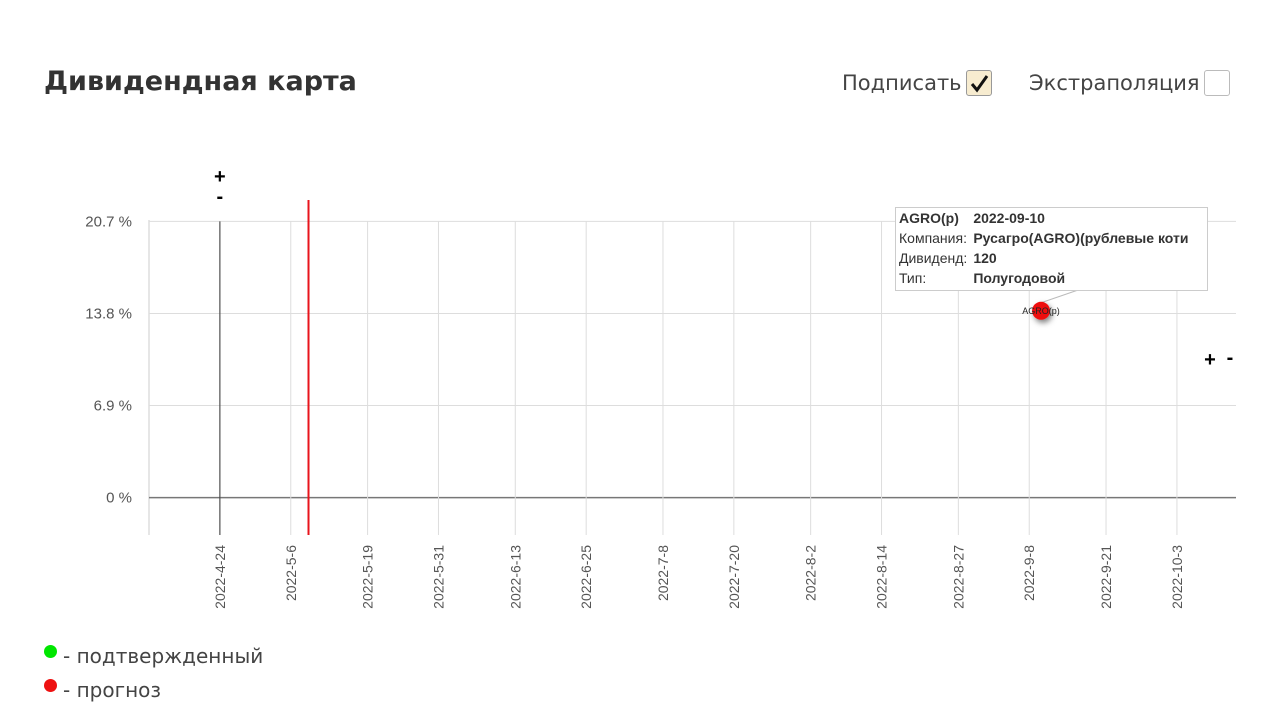 The height and width of the screenshot is (704, 1262). I want to click on x-tick-label: 2022-7-8, so click(663, 573).